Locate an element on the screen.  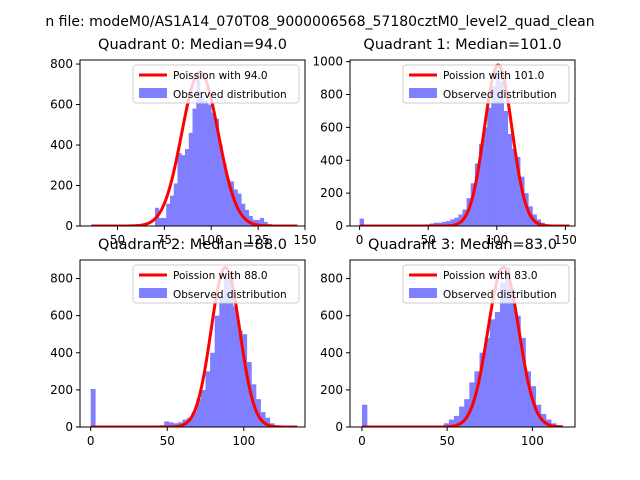
x-tick-label: 0 is located at coordinates (91, 441).